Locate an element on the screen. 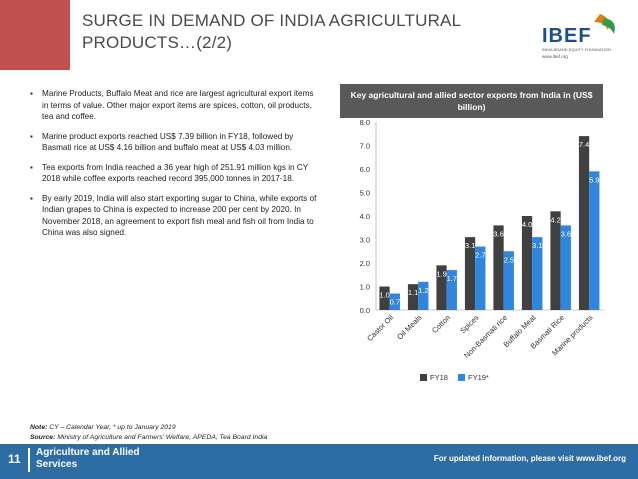 This screenshot has height=479, width=638. y-tick-label: 1.0 is located at coordinates (365, 287).